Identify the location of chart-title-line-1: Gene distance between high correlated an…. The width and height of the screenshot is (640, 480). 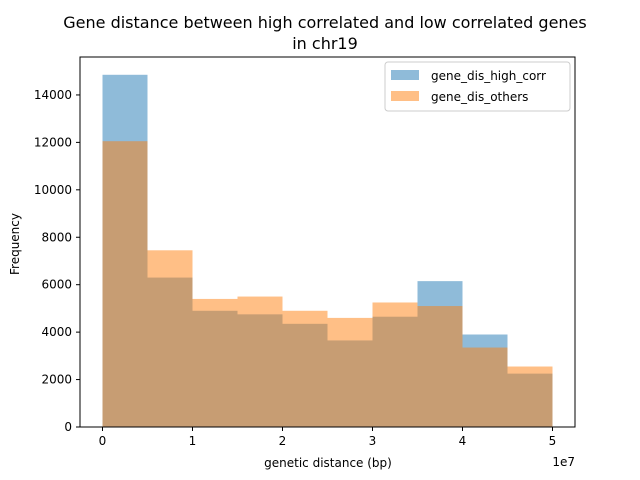
(324, 22).